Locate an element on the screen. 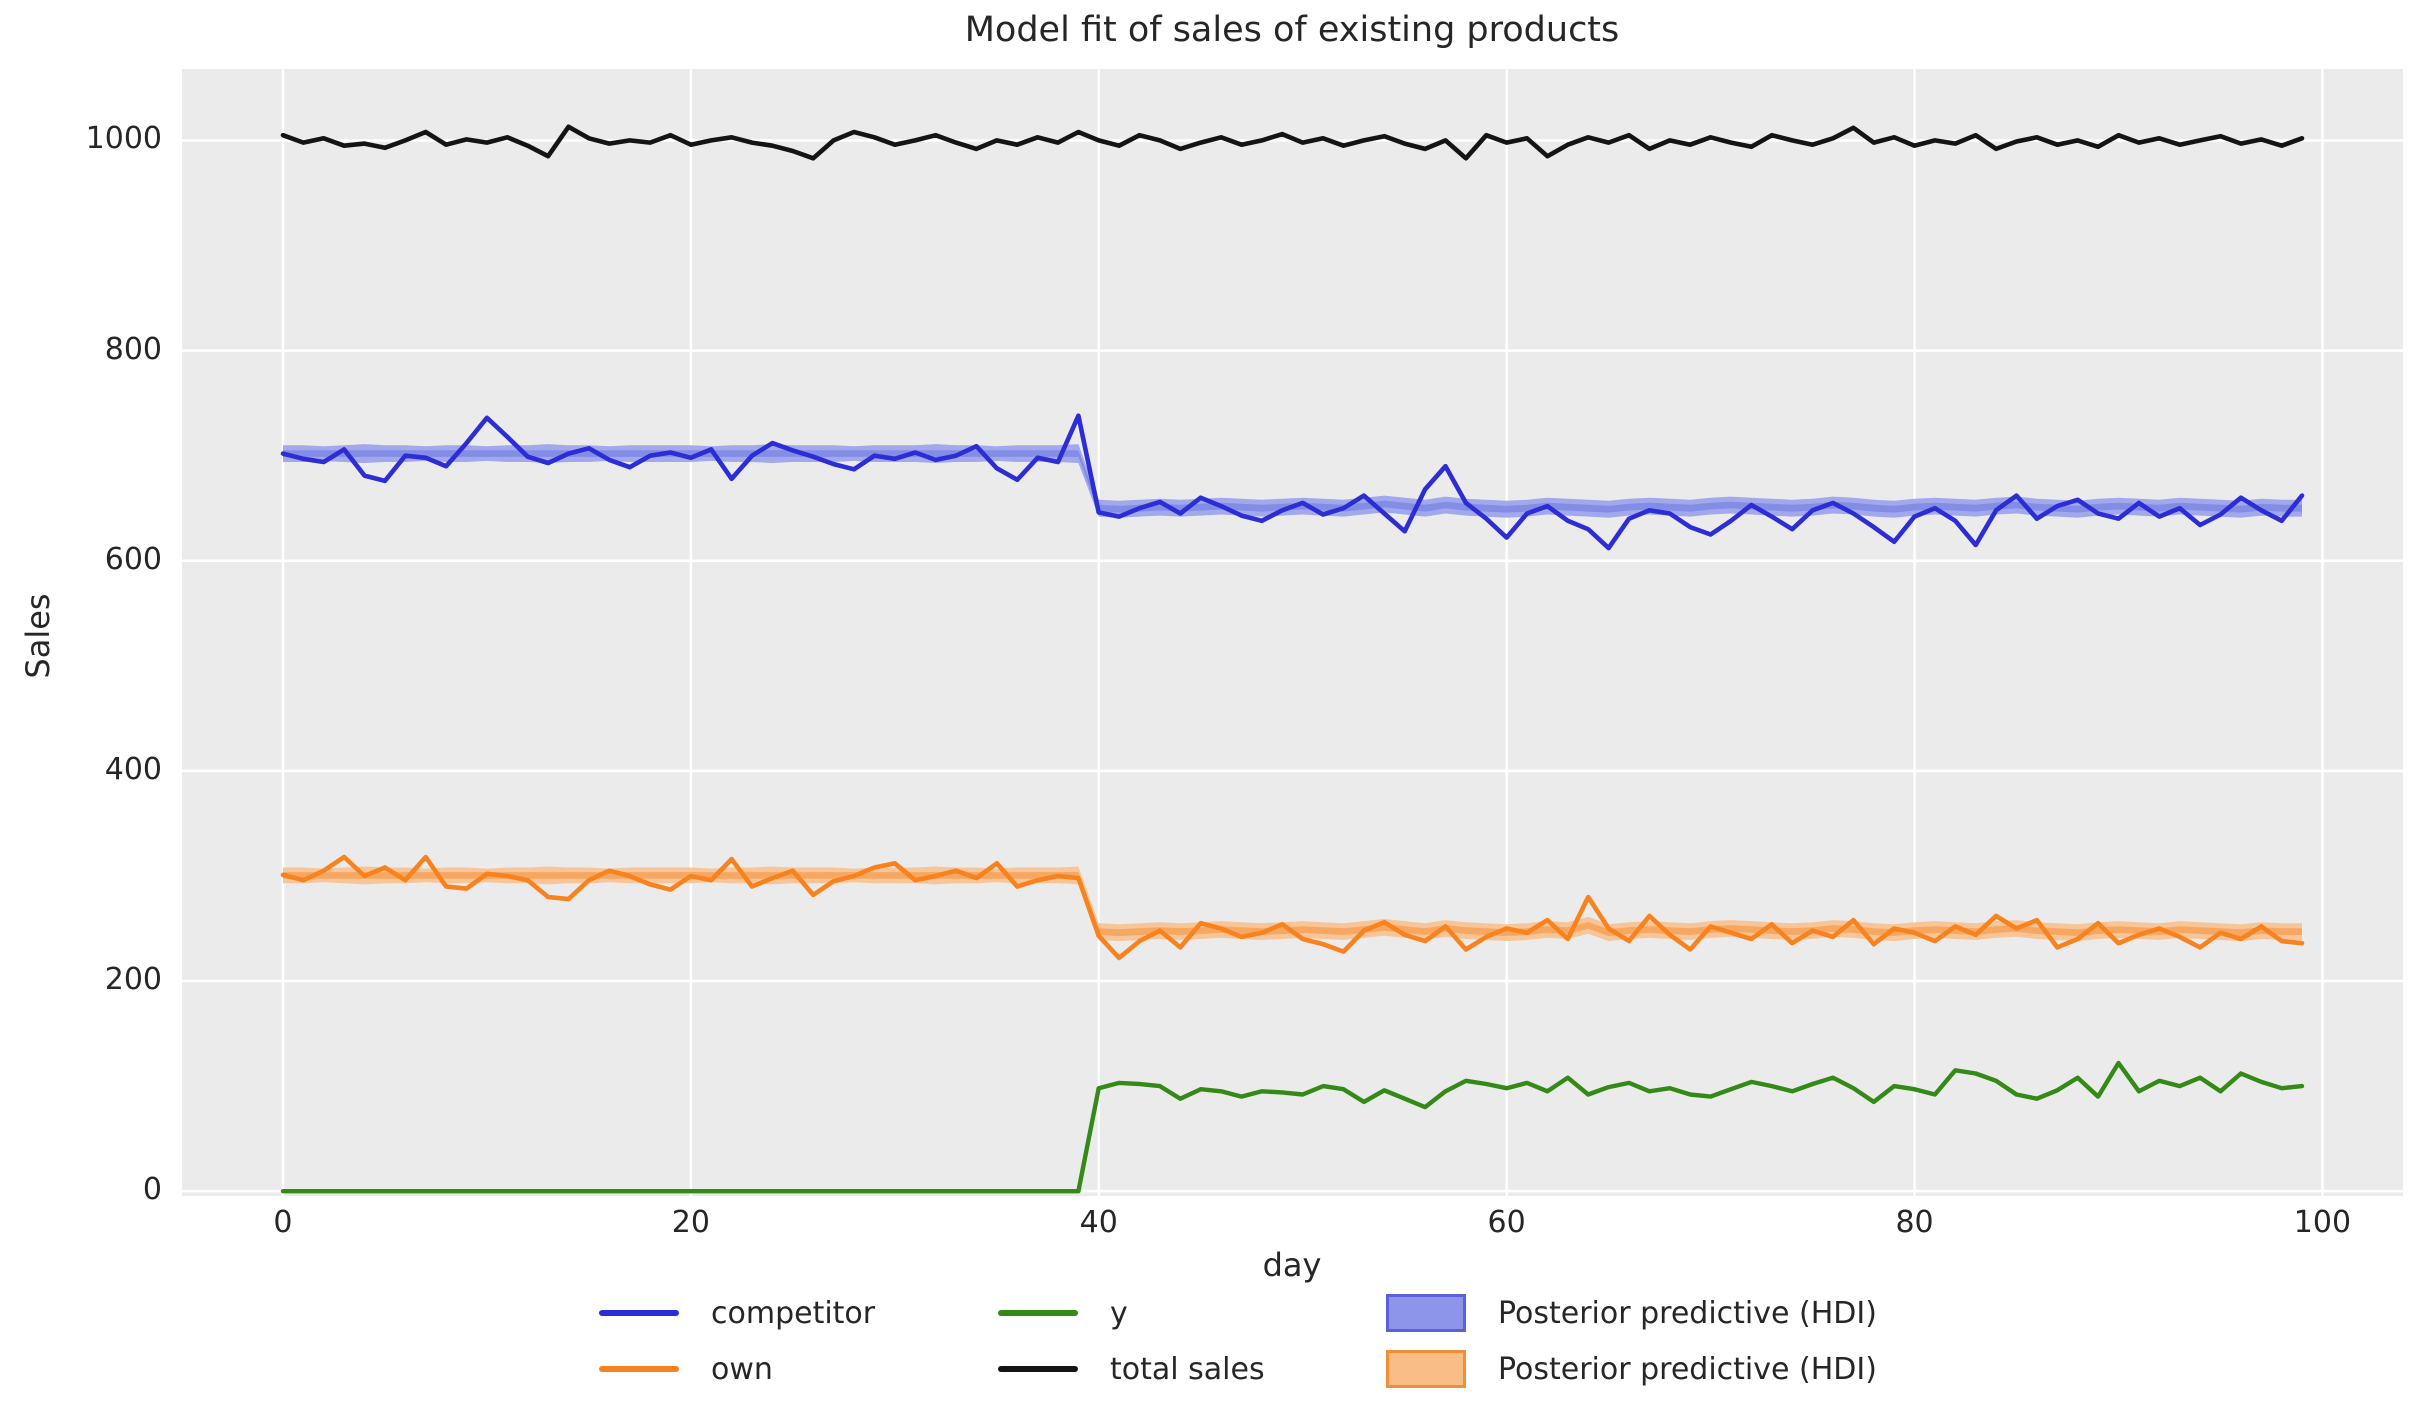 This screenshot has height=1423, width=2423. y-tick-label: 400 is located at coordinates (133, 769).